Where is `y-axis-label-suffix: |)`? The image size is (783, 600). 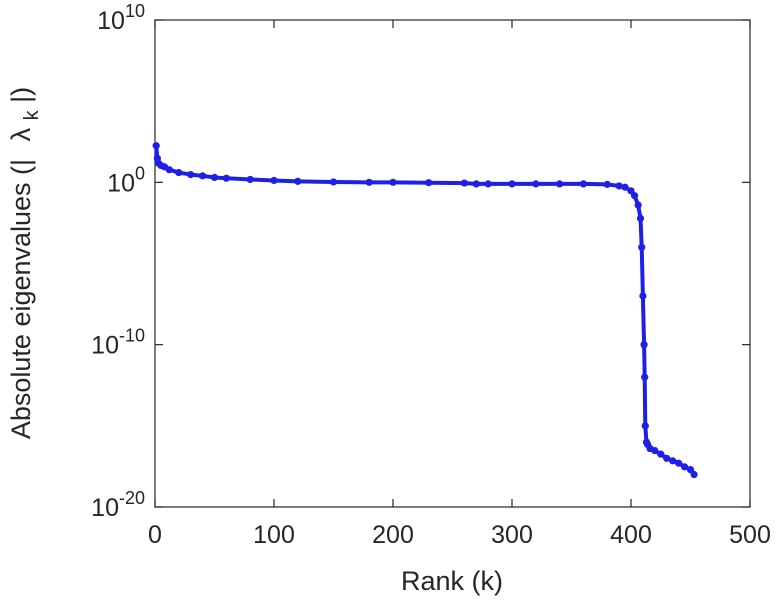 y-axis-label-suffix: |) is located at coordinates (21, 95).